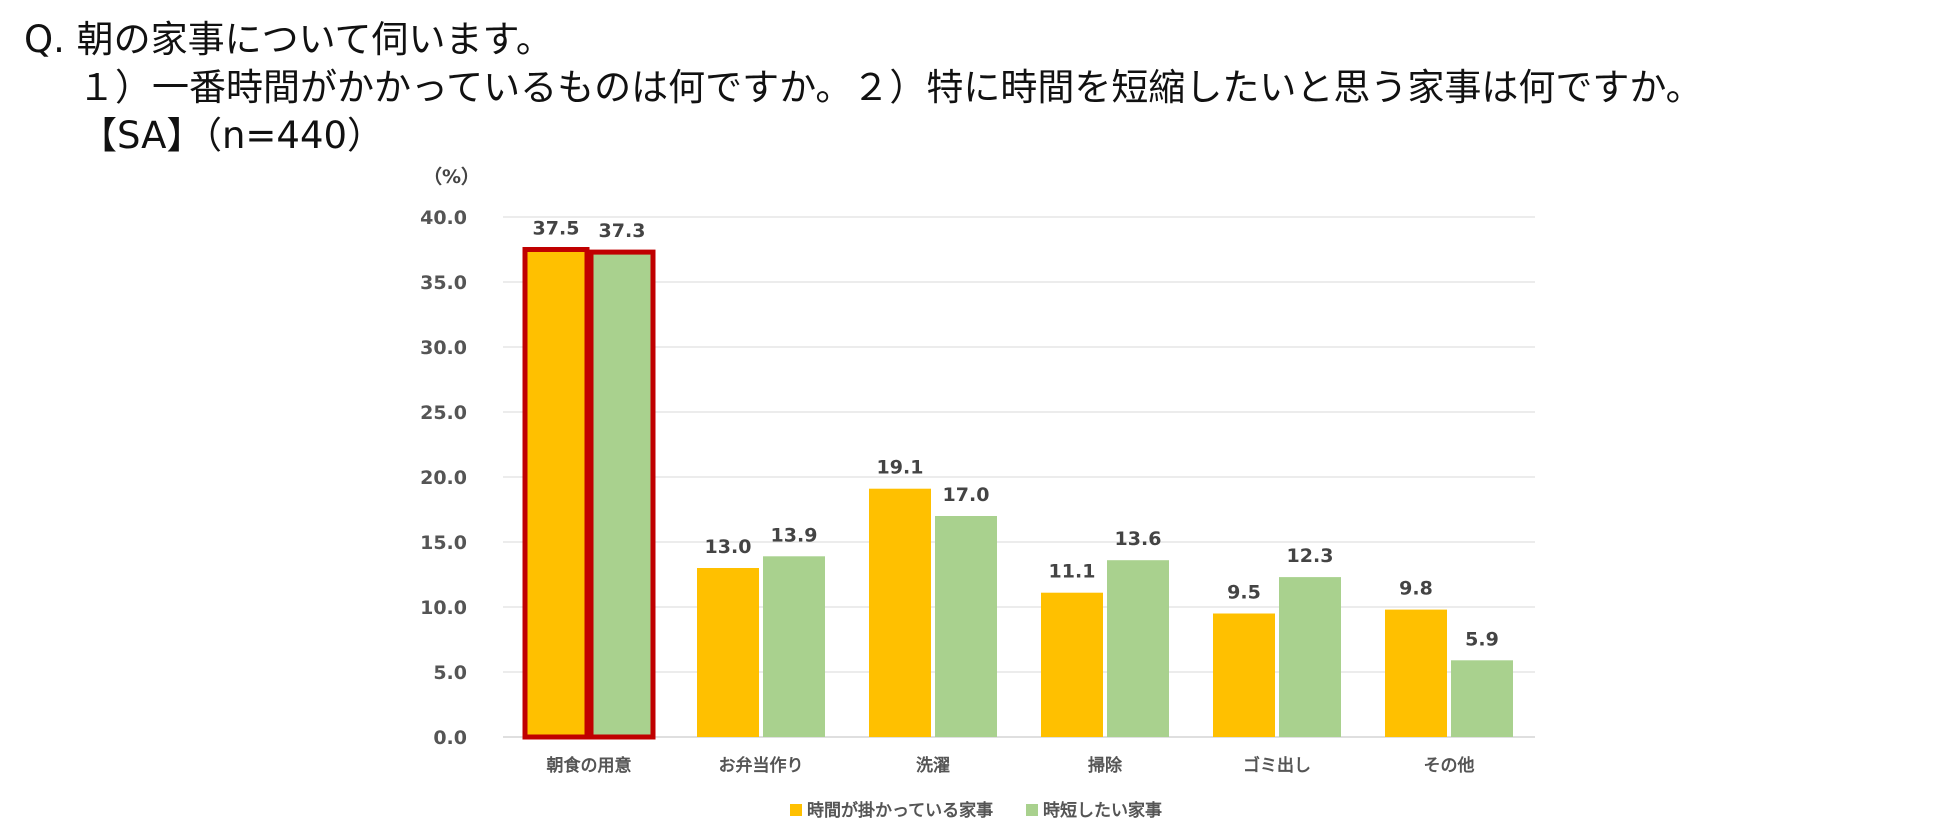  I want to click on category-label: 朝食の用意, so click(589, 765).